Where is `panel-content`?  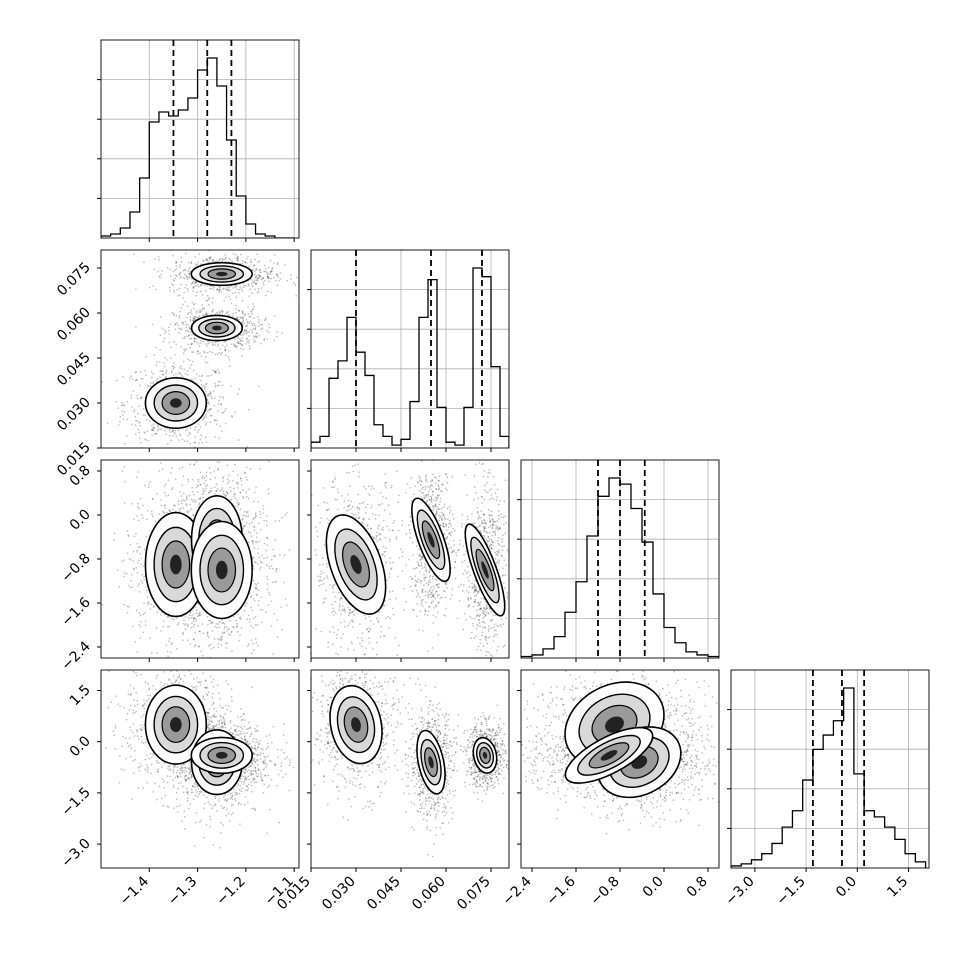
panel-content is located at coordinates (200, 139).